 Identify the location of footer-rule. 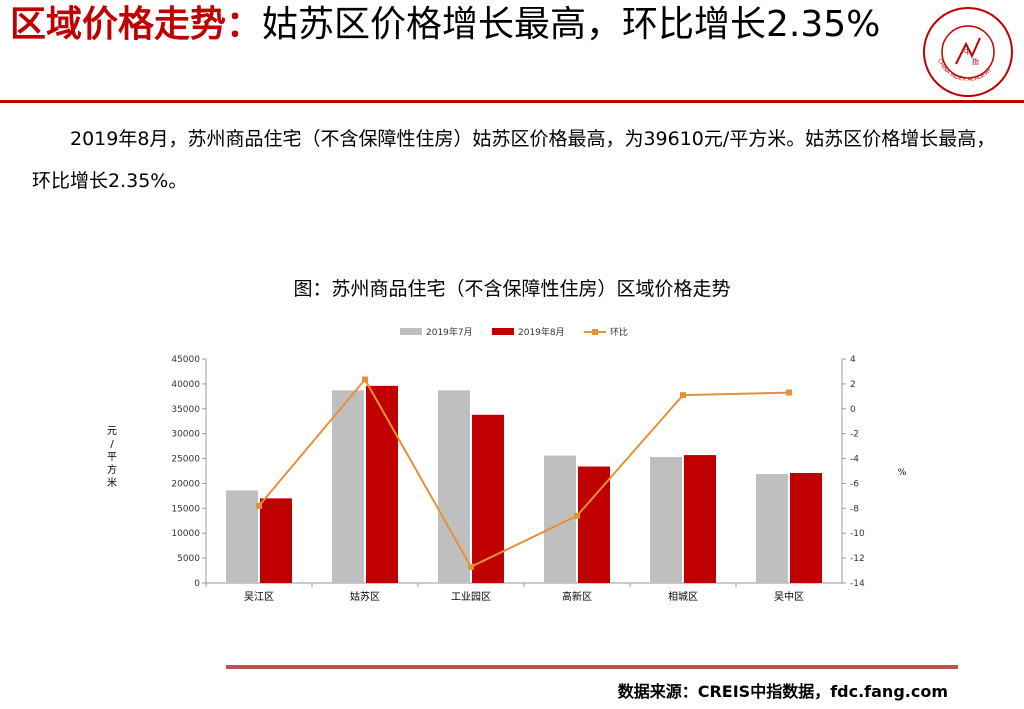
(592, 667).